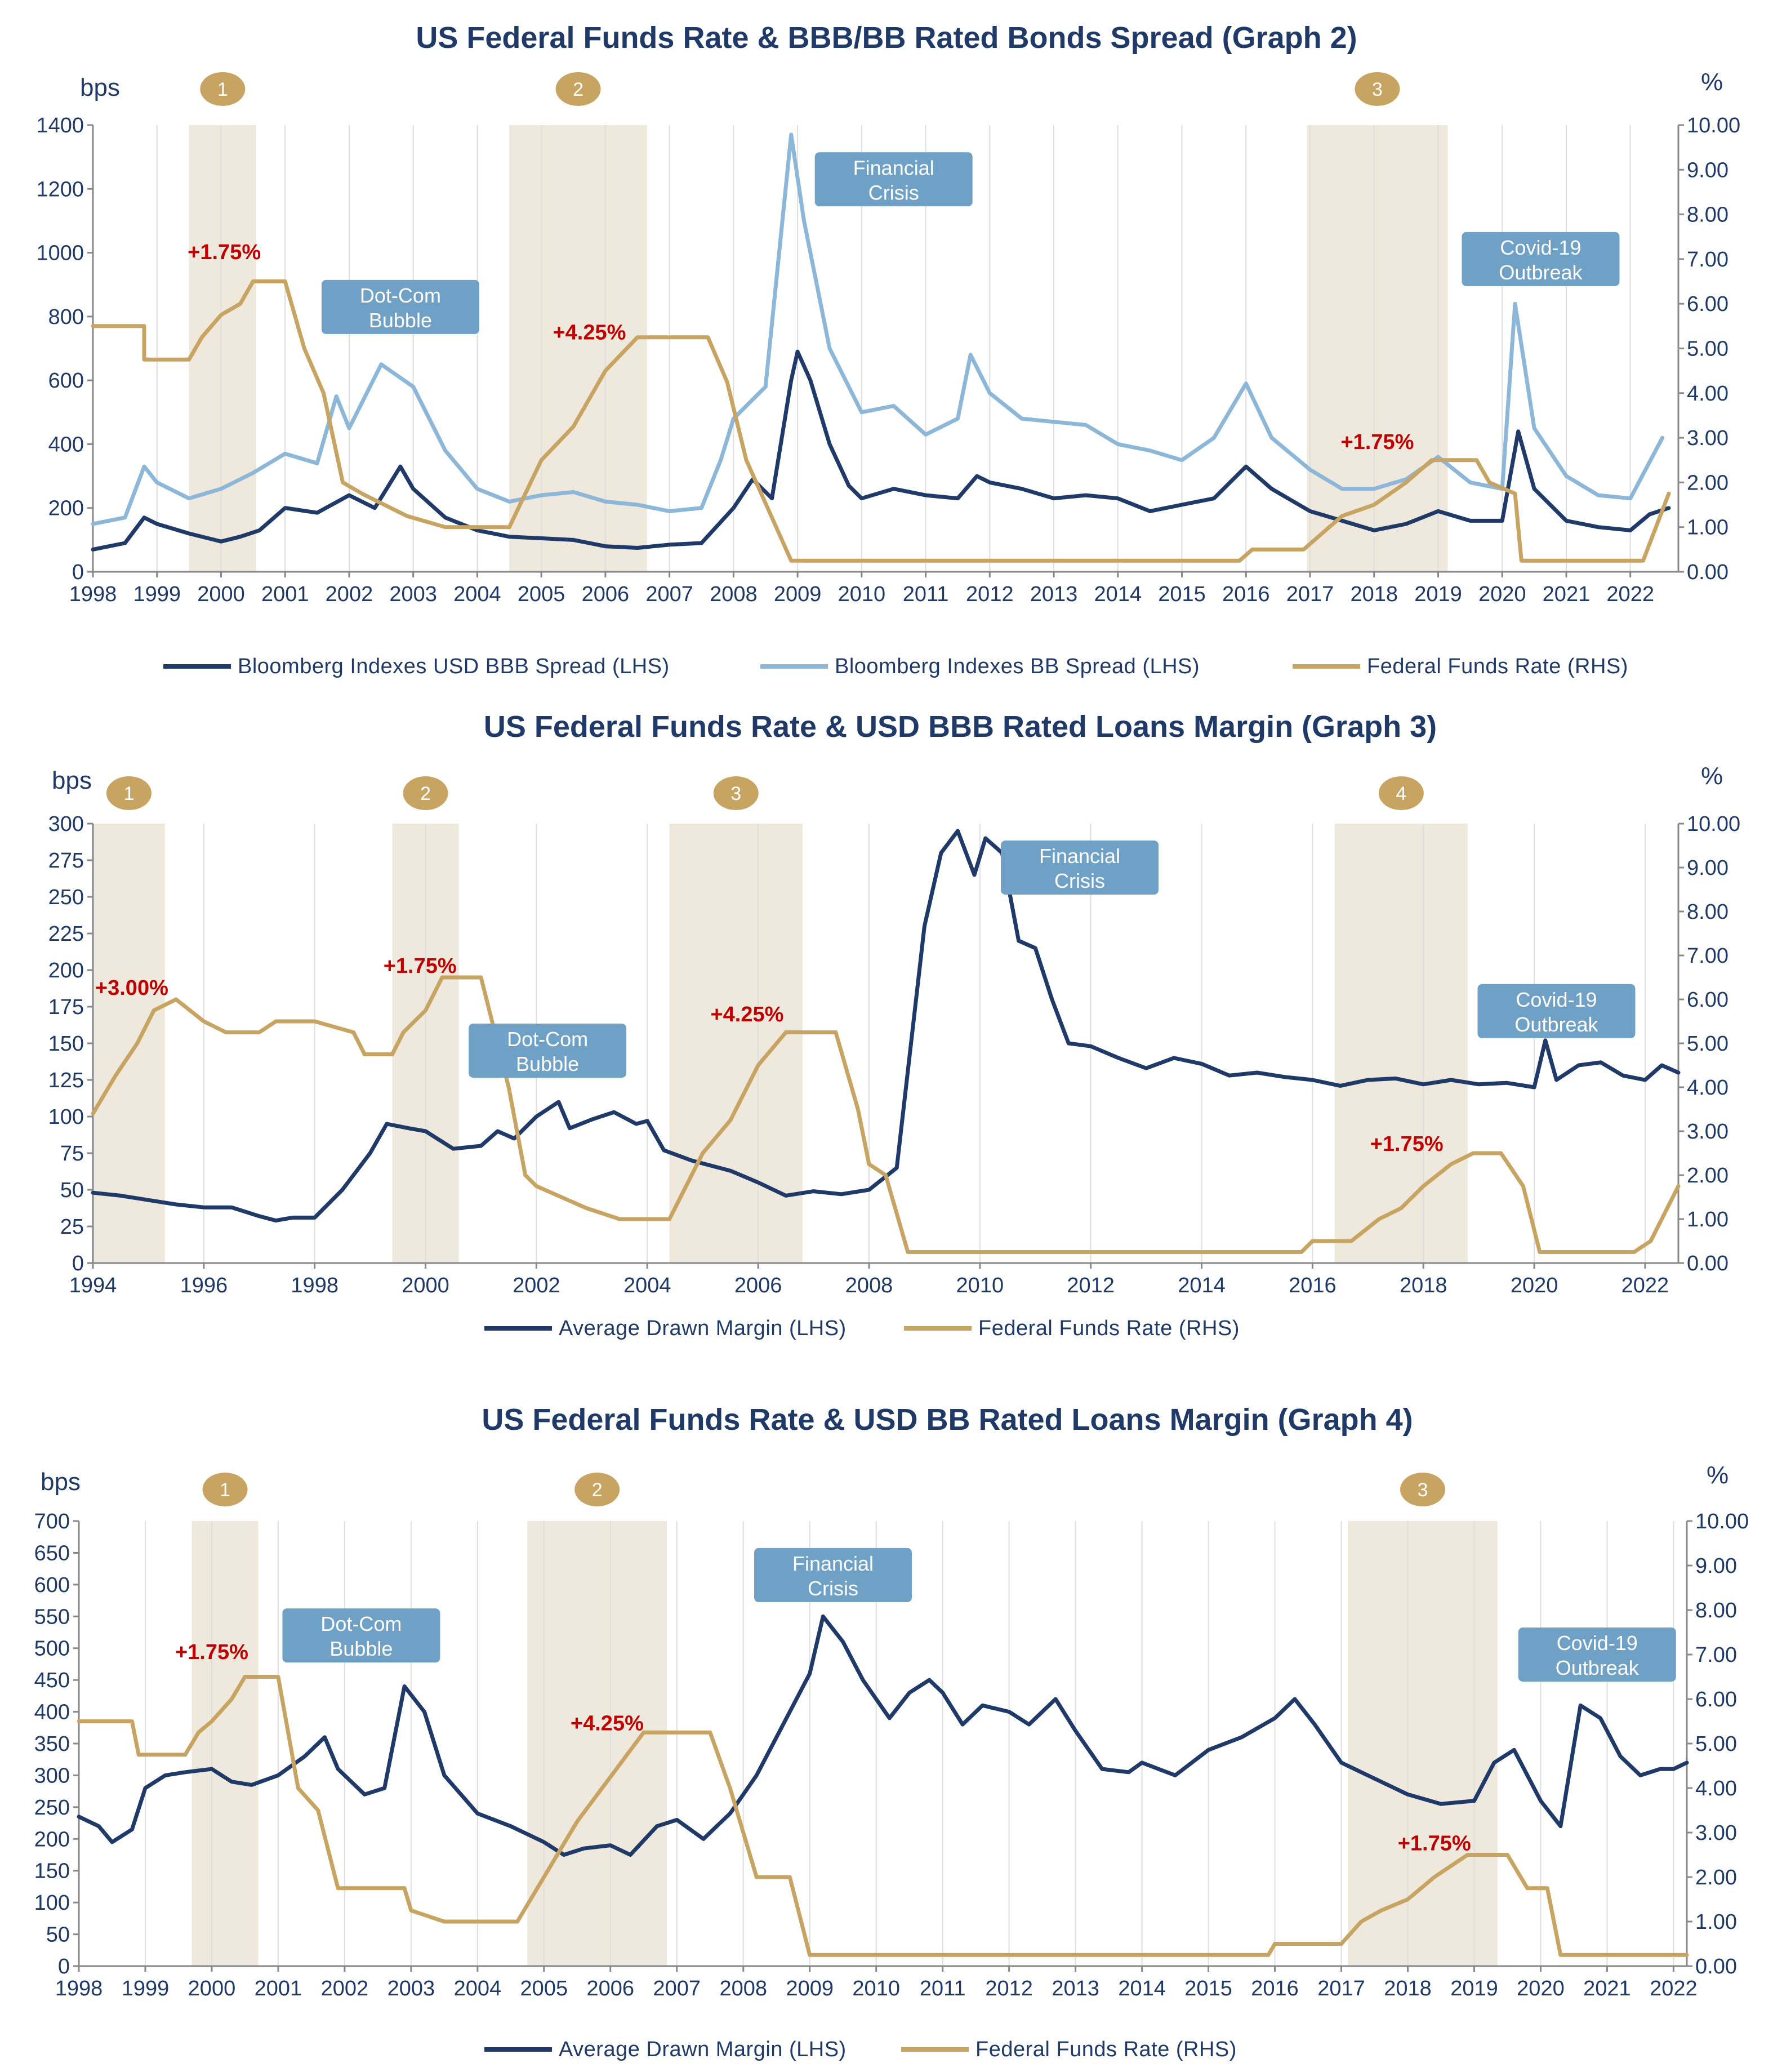 The image size is (1773, 2072). Describe the element at coordinates (833, 1564) in the screenshot. I see `callout-line-1: Financial` at that location.